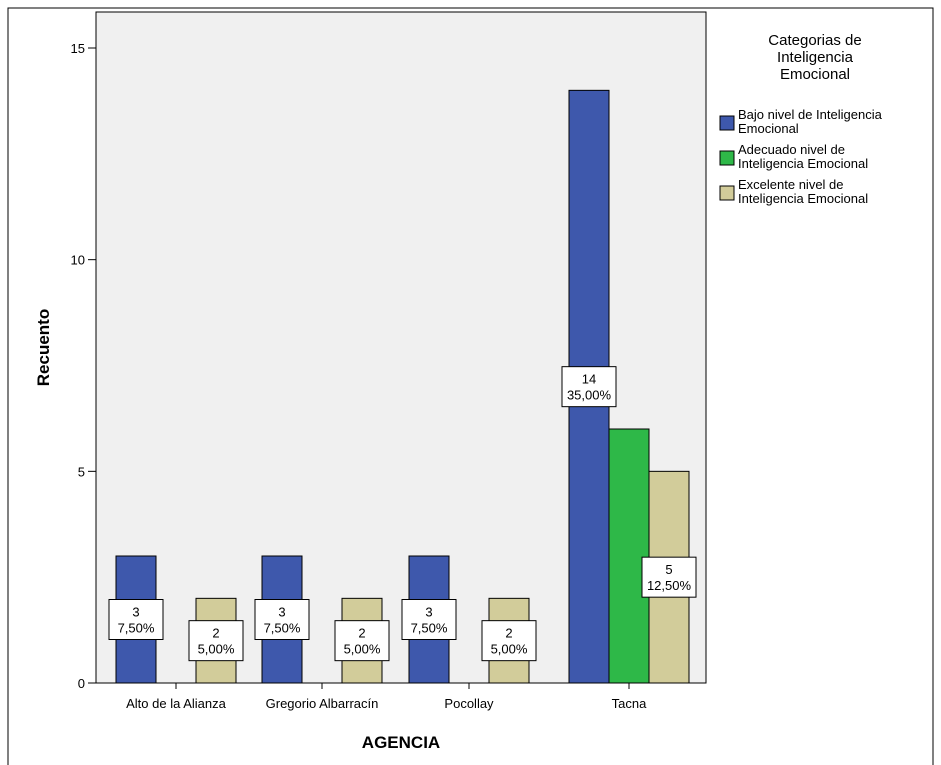  Describe the element at coordinates (81, 683) in the screenshot. I see `y-tick-label: 0` at that location.